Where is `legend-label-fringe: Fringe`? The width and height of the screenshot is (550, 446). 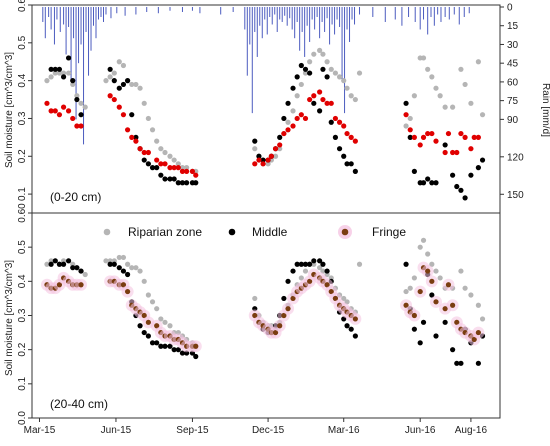 legend-label-fringe: Fringe is located at coordinates (389, 232).